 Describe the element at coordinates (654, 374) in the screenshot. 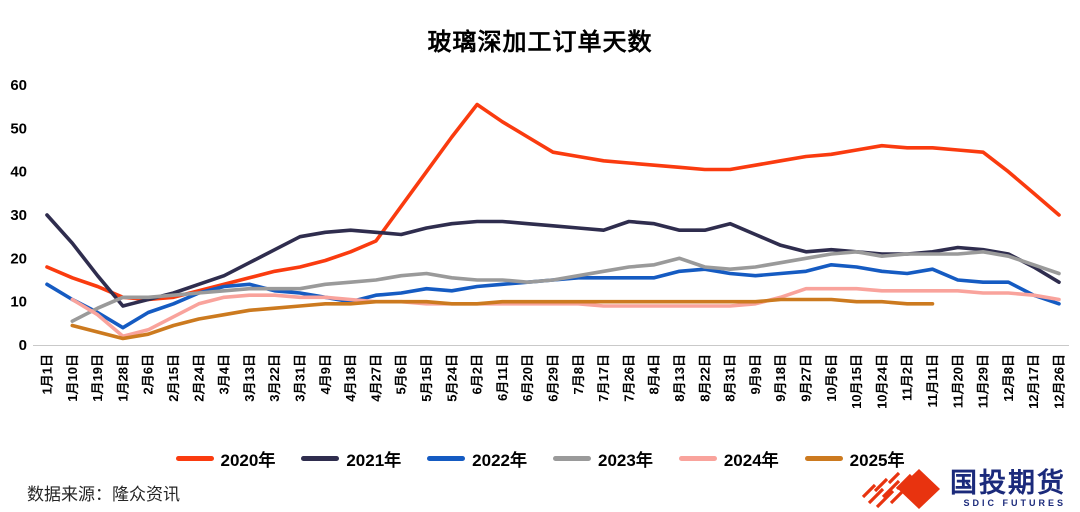

I see `x-tick-label: 8月4日` at that location.